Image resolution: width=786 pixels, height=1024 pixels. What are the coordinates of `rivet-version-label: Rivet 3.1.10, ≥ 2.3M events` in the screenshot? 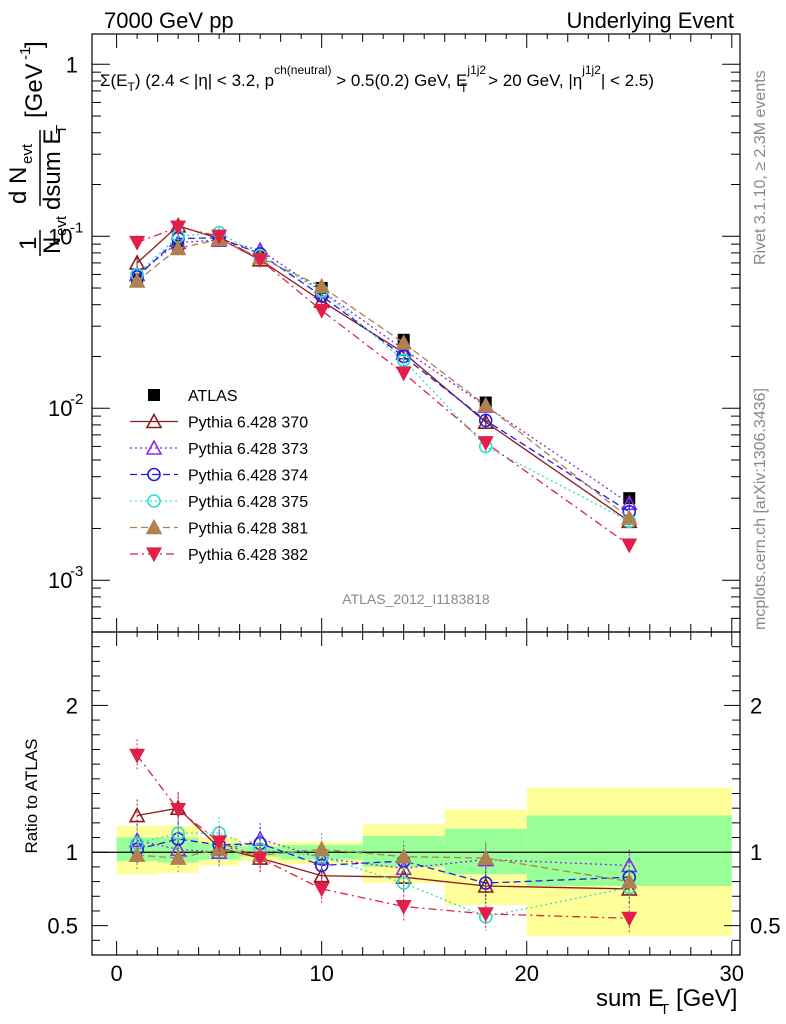 It's located at (760, 167).